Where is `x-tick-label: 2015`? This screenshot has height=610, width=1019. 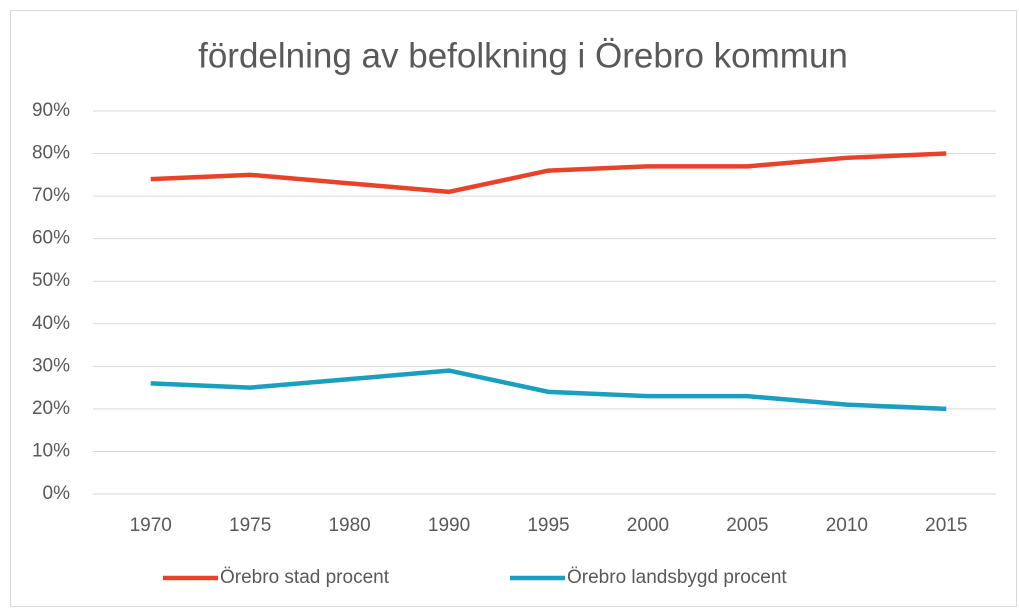 x-tick-label: 2015 is located at coordinates (946, 525).